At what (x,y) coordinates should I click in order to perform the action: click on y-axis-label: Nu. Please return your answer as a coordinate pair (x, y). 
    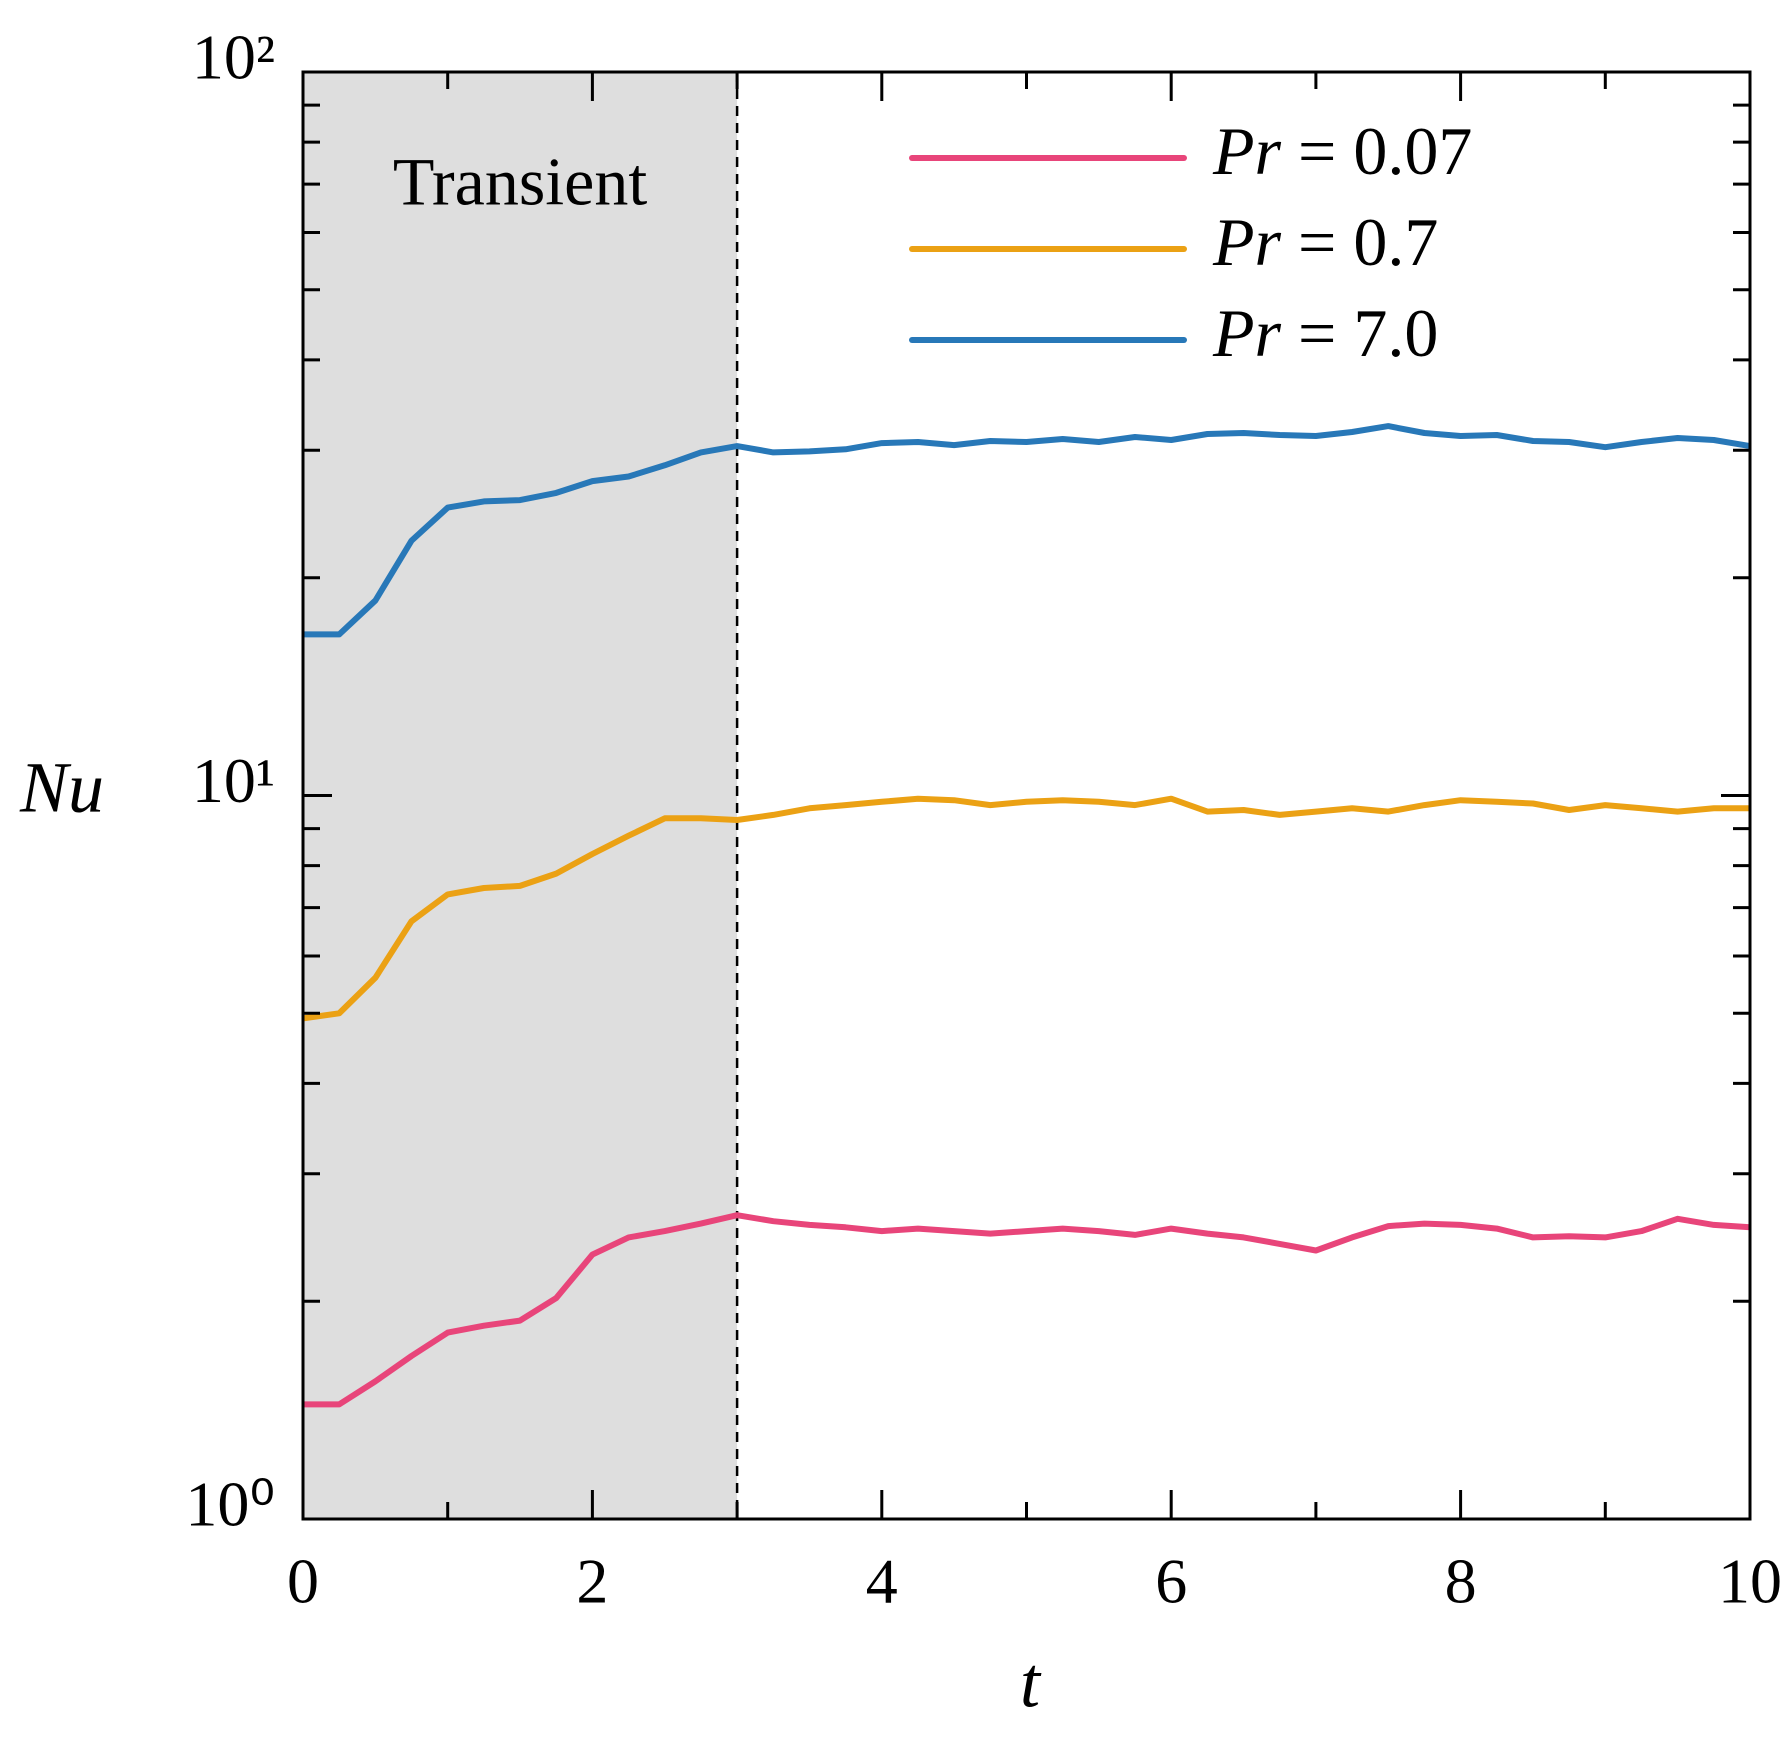
    Looking at the image, I should click on (61, 788).